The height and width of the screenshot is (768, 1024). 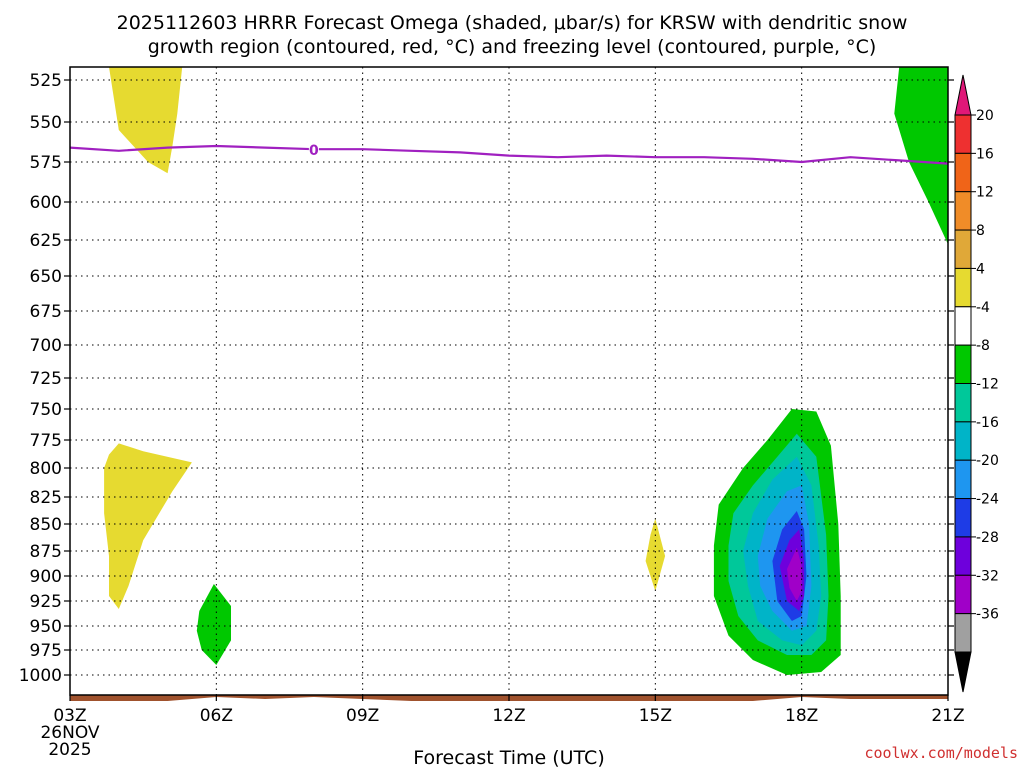 I want to click on freezing-level-layer: 0, so click(x=509, y=153).